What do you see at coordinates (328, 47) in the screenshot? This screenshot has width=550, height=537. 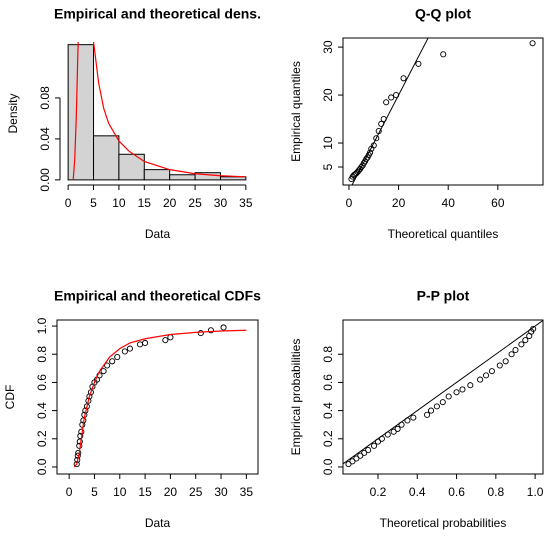 I see `y-tick-label: 30` at bounding box center [328, 47].